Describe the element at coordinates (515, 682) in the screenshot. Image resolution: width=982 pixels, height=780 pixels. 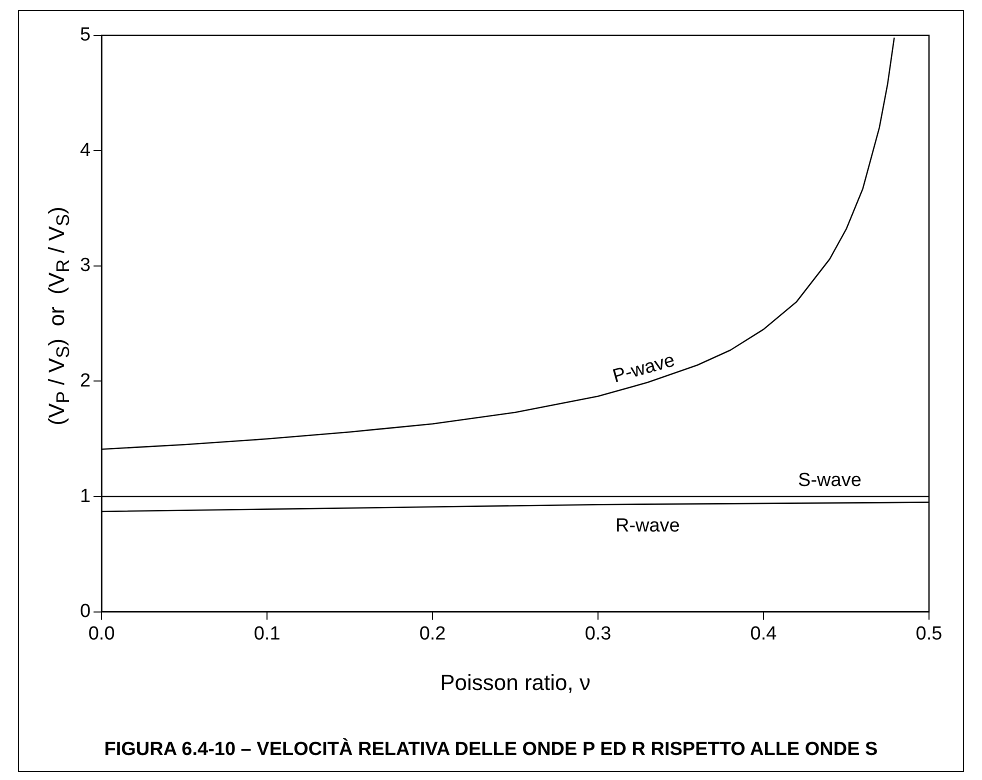
I see `x-axis-title: Poisson ratio, ν` at that location.